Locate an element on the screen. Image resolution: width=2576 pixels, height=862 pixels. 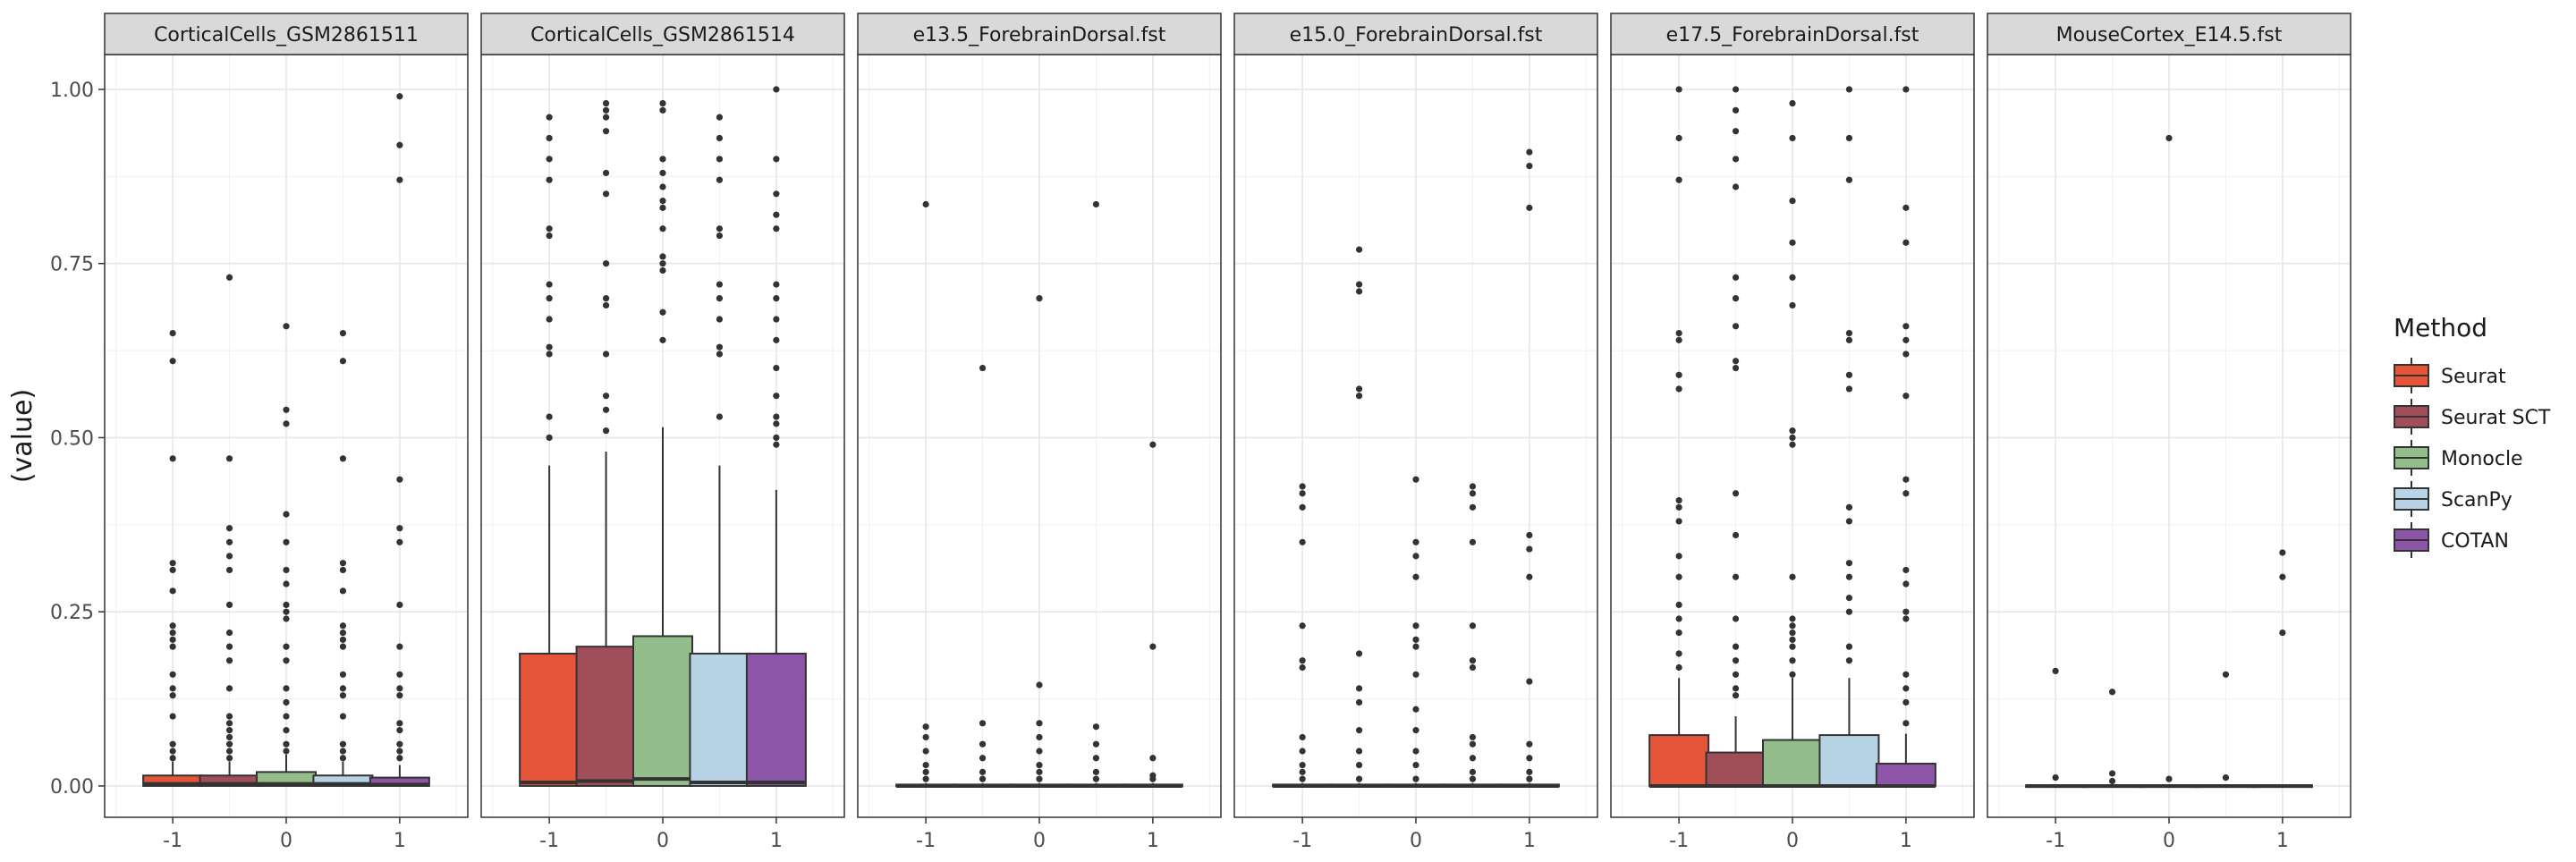
facet-title: e17.5_ForebrainDorsal.fst is located at coordinates (1792, 35).